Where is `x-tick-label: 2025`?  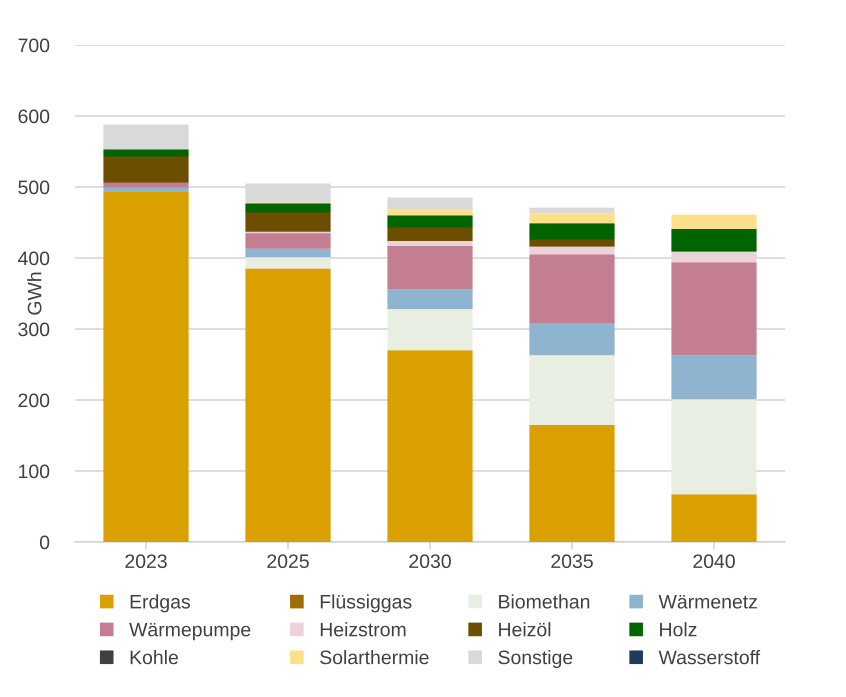 x-tick-label: 2025 is located at coordinates (288, 561).